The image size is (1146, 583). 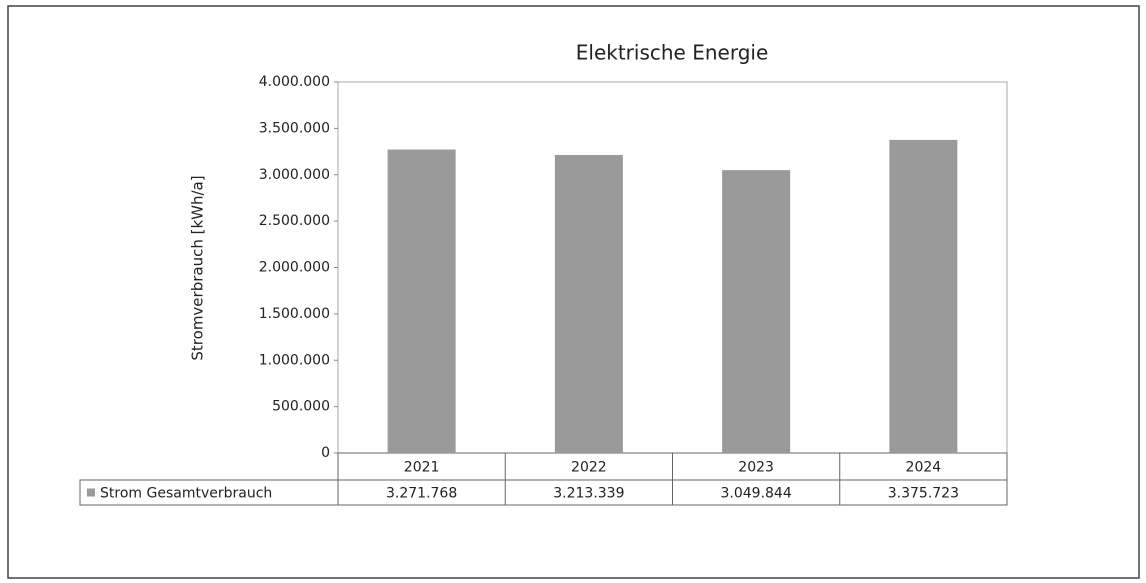 What do you see at coordinates (755, 494) in the screenshot?
I see `data-label: 3.049.844` at bounding box center [755, 494].